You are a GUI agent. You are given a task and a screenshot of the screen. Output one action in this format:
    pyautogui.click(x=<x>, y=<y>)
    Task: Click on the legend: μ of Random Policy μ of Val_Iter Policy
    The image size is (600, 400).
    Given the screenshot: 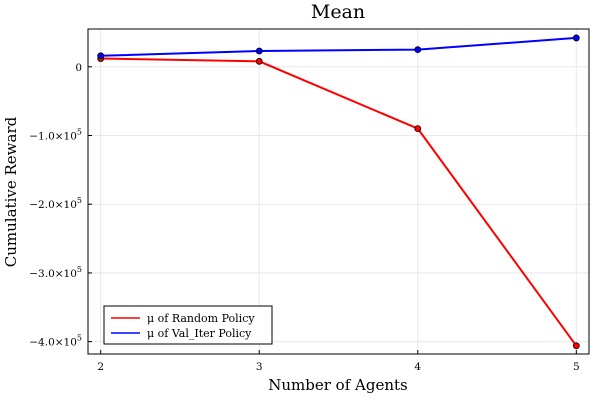 What is the action you would take?
    pyautogui.click(x=188, y=325)
    